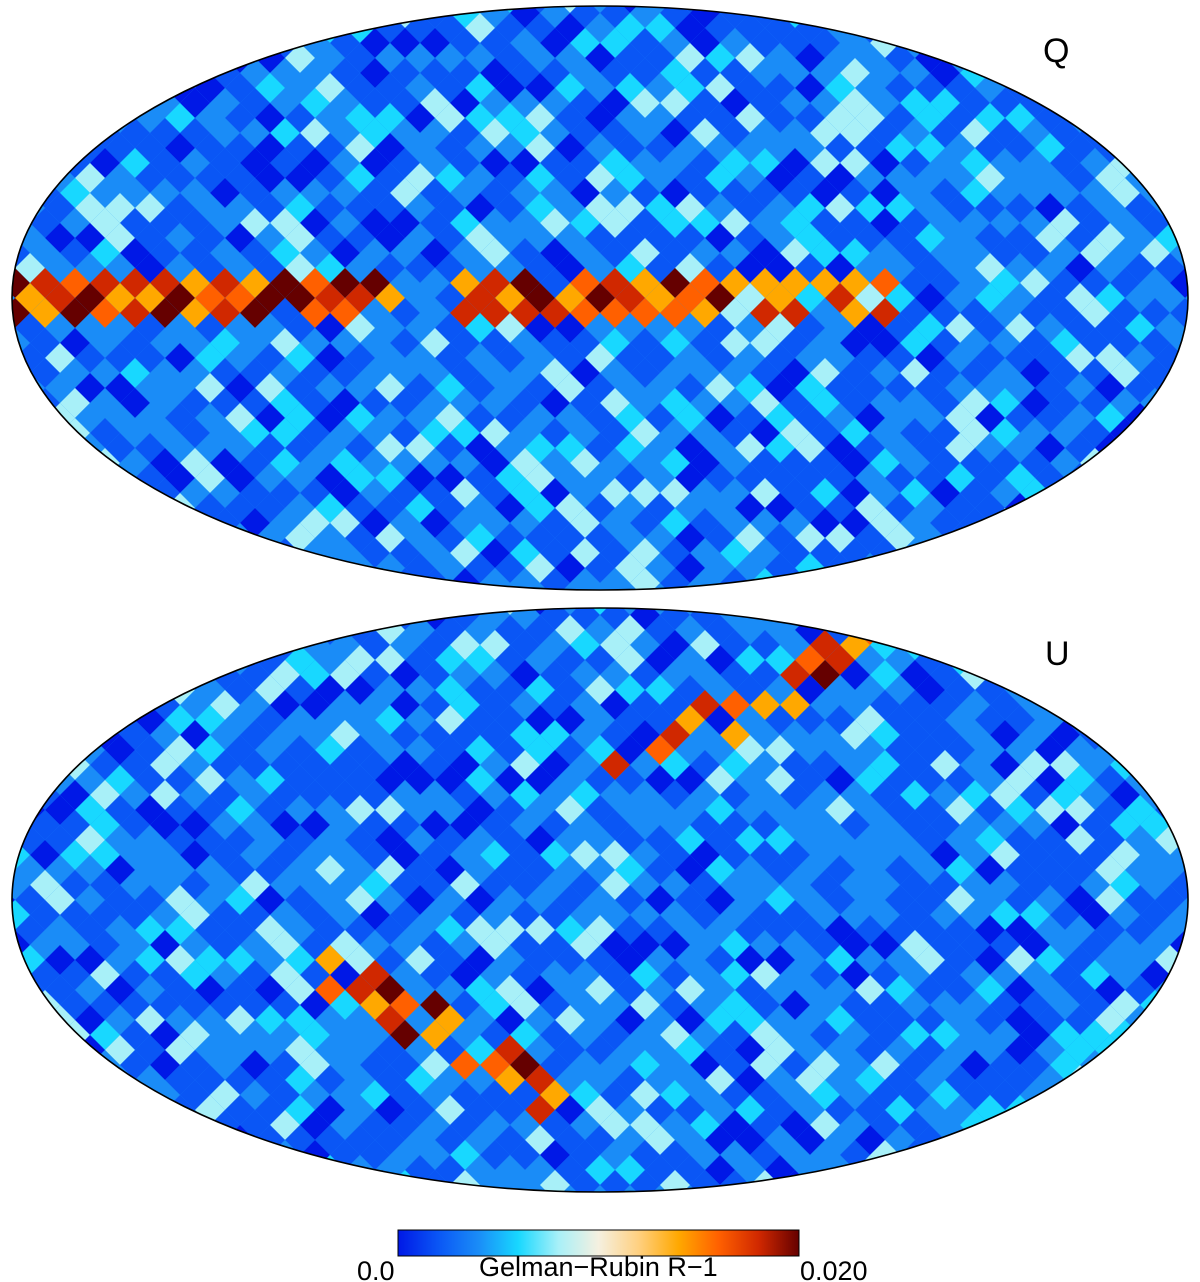  What do you see at coordinates (834, 1269) in the screenshot?
I see `colorbar-max-label: 0.020` at bounding box center [834, 1269].